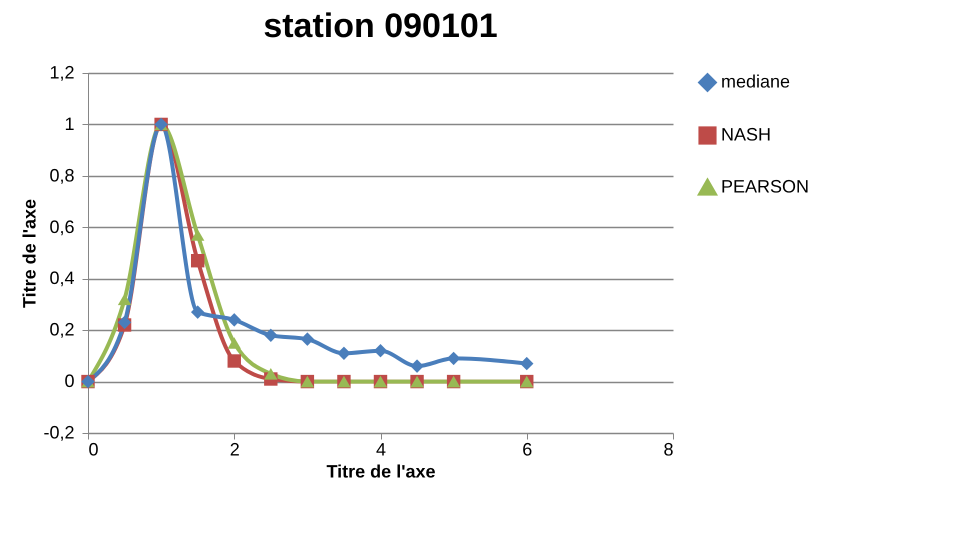 The image size is (957, 546). What do you see at coordinates (755, 82) in the screenshot?
I see `legend-label: mediane` at bounding box center [755, 82].